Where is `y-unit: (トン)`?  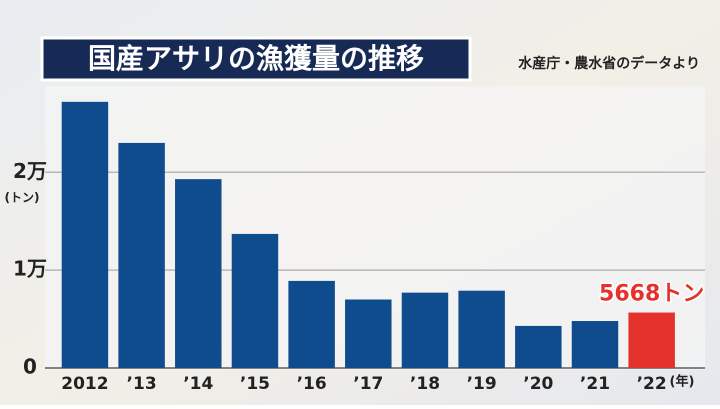 y-unit: (トン) is located at coordinates (22, 198).